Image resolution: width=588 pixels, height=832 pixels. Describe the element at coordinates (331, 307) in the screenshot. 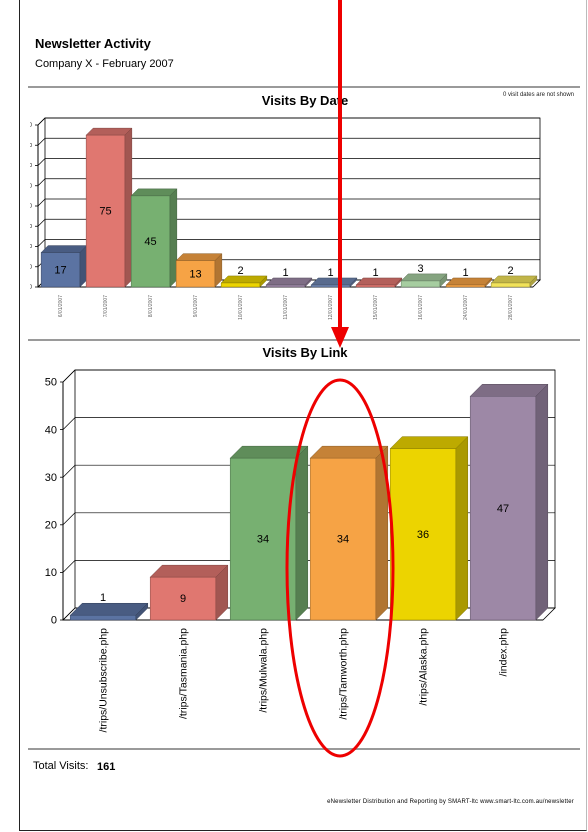

I see `x-tick-label: 12/01/2007` at that location.